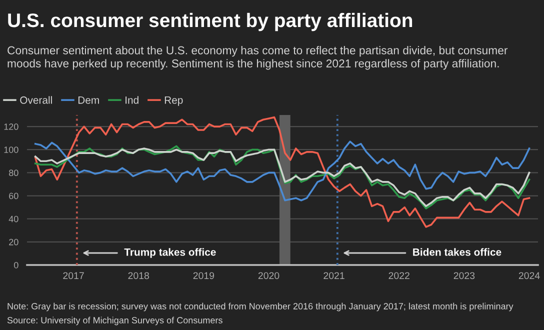 The image size is (544, 330). What do you see at coordinates (457, 252) in the screenshot?
I see `ref-line-label: Biden takes office` at bounding box center [457, 252].